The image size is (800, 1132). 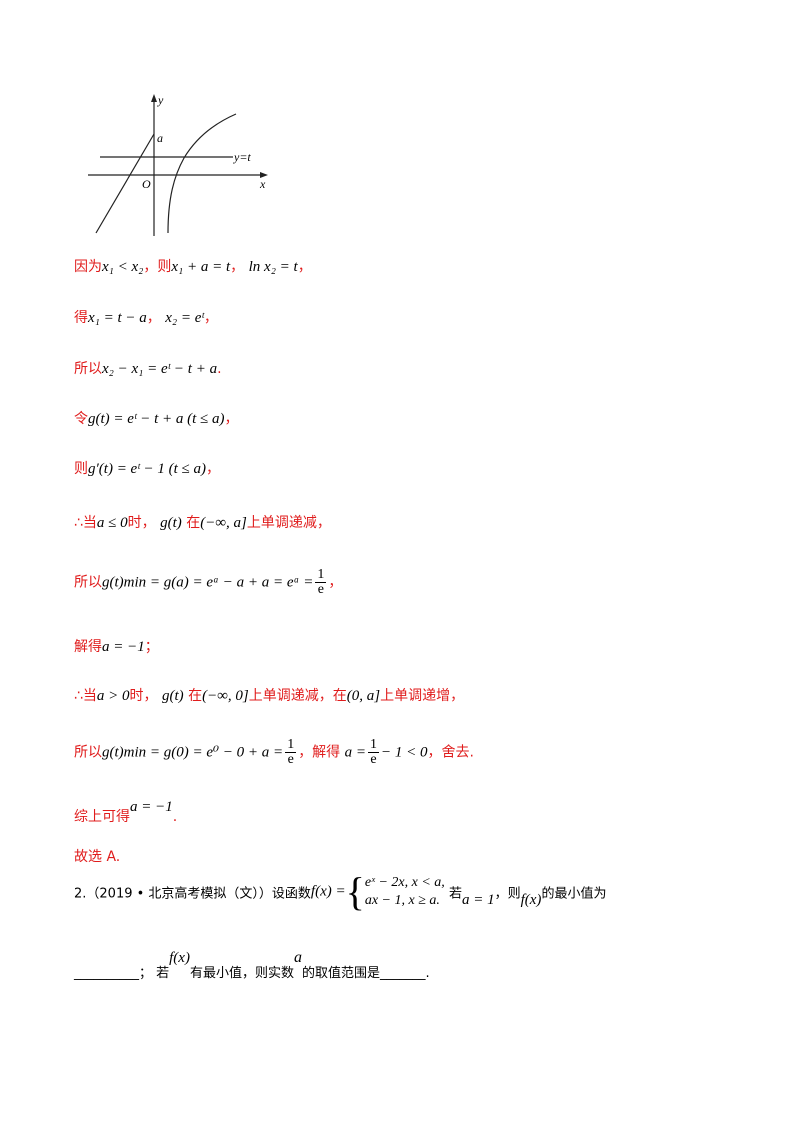 I want to click on function-graph: y x O a y=t, so click(x=178, y=164).